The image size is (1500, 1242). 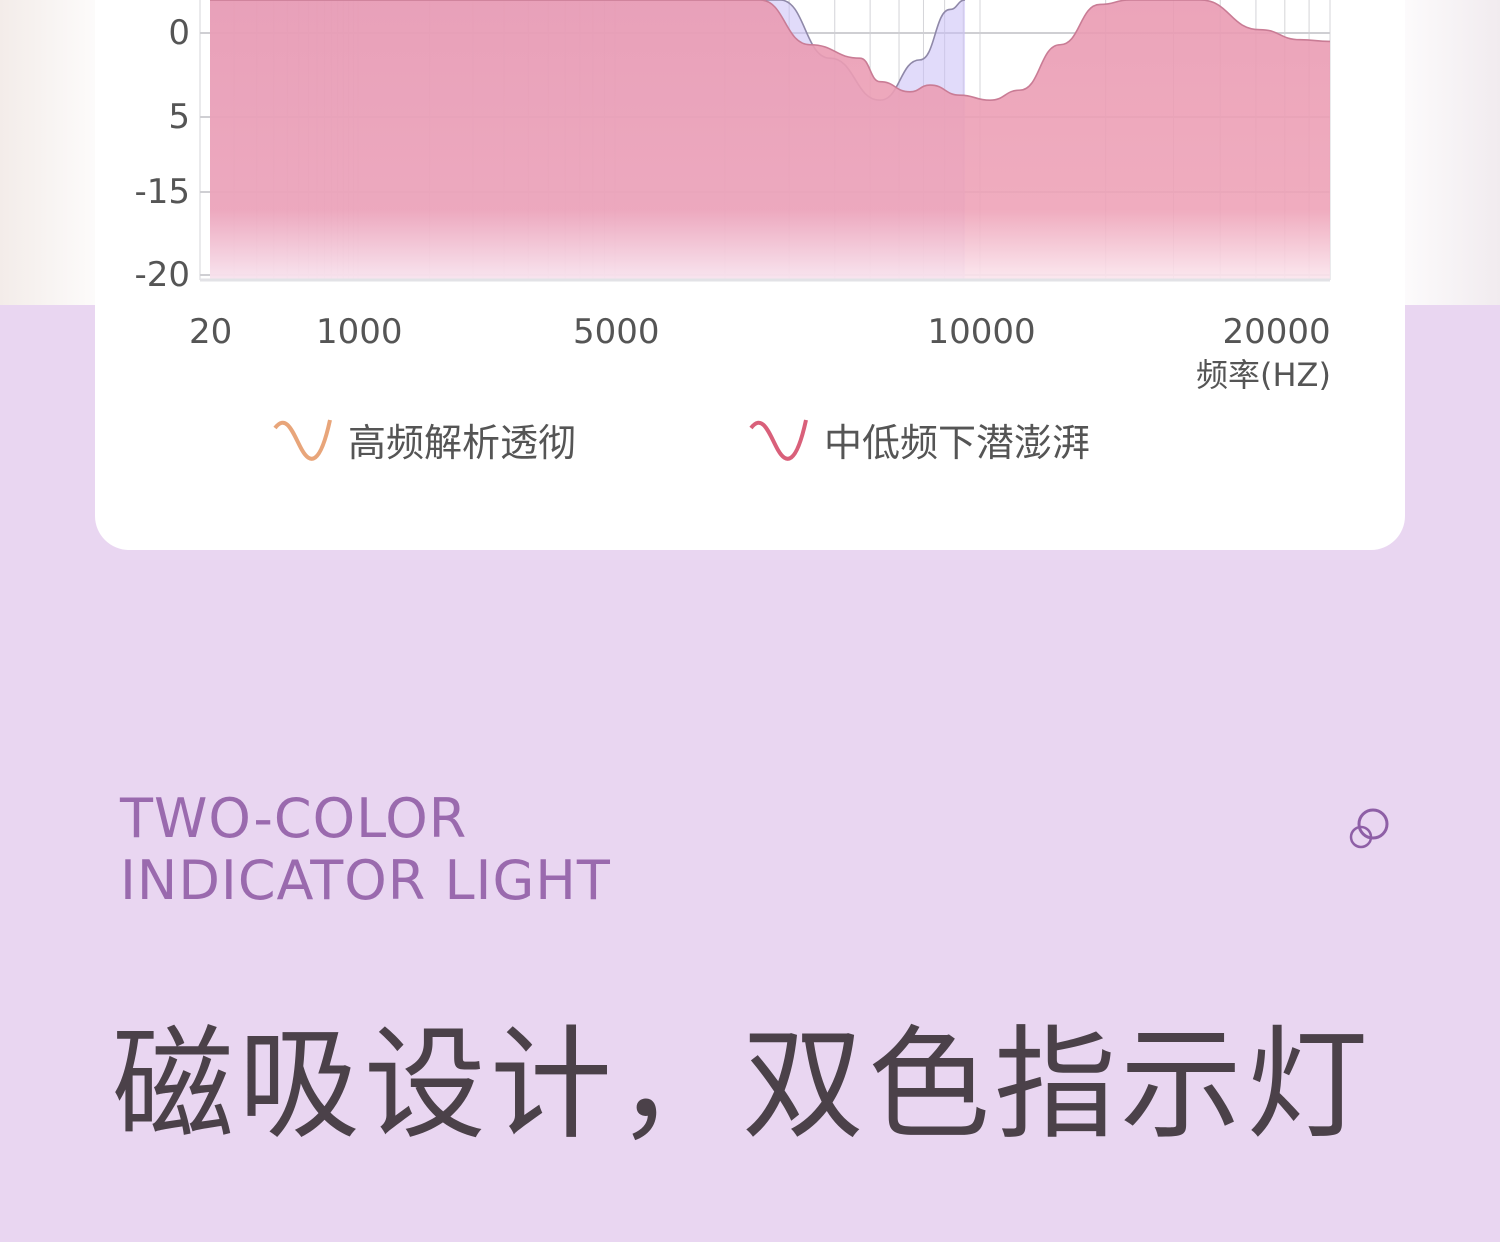 I want to click on y-tick-label: -20, so click(x=162, y=275).